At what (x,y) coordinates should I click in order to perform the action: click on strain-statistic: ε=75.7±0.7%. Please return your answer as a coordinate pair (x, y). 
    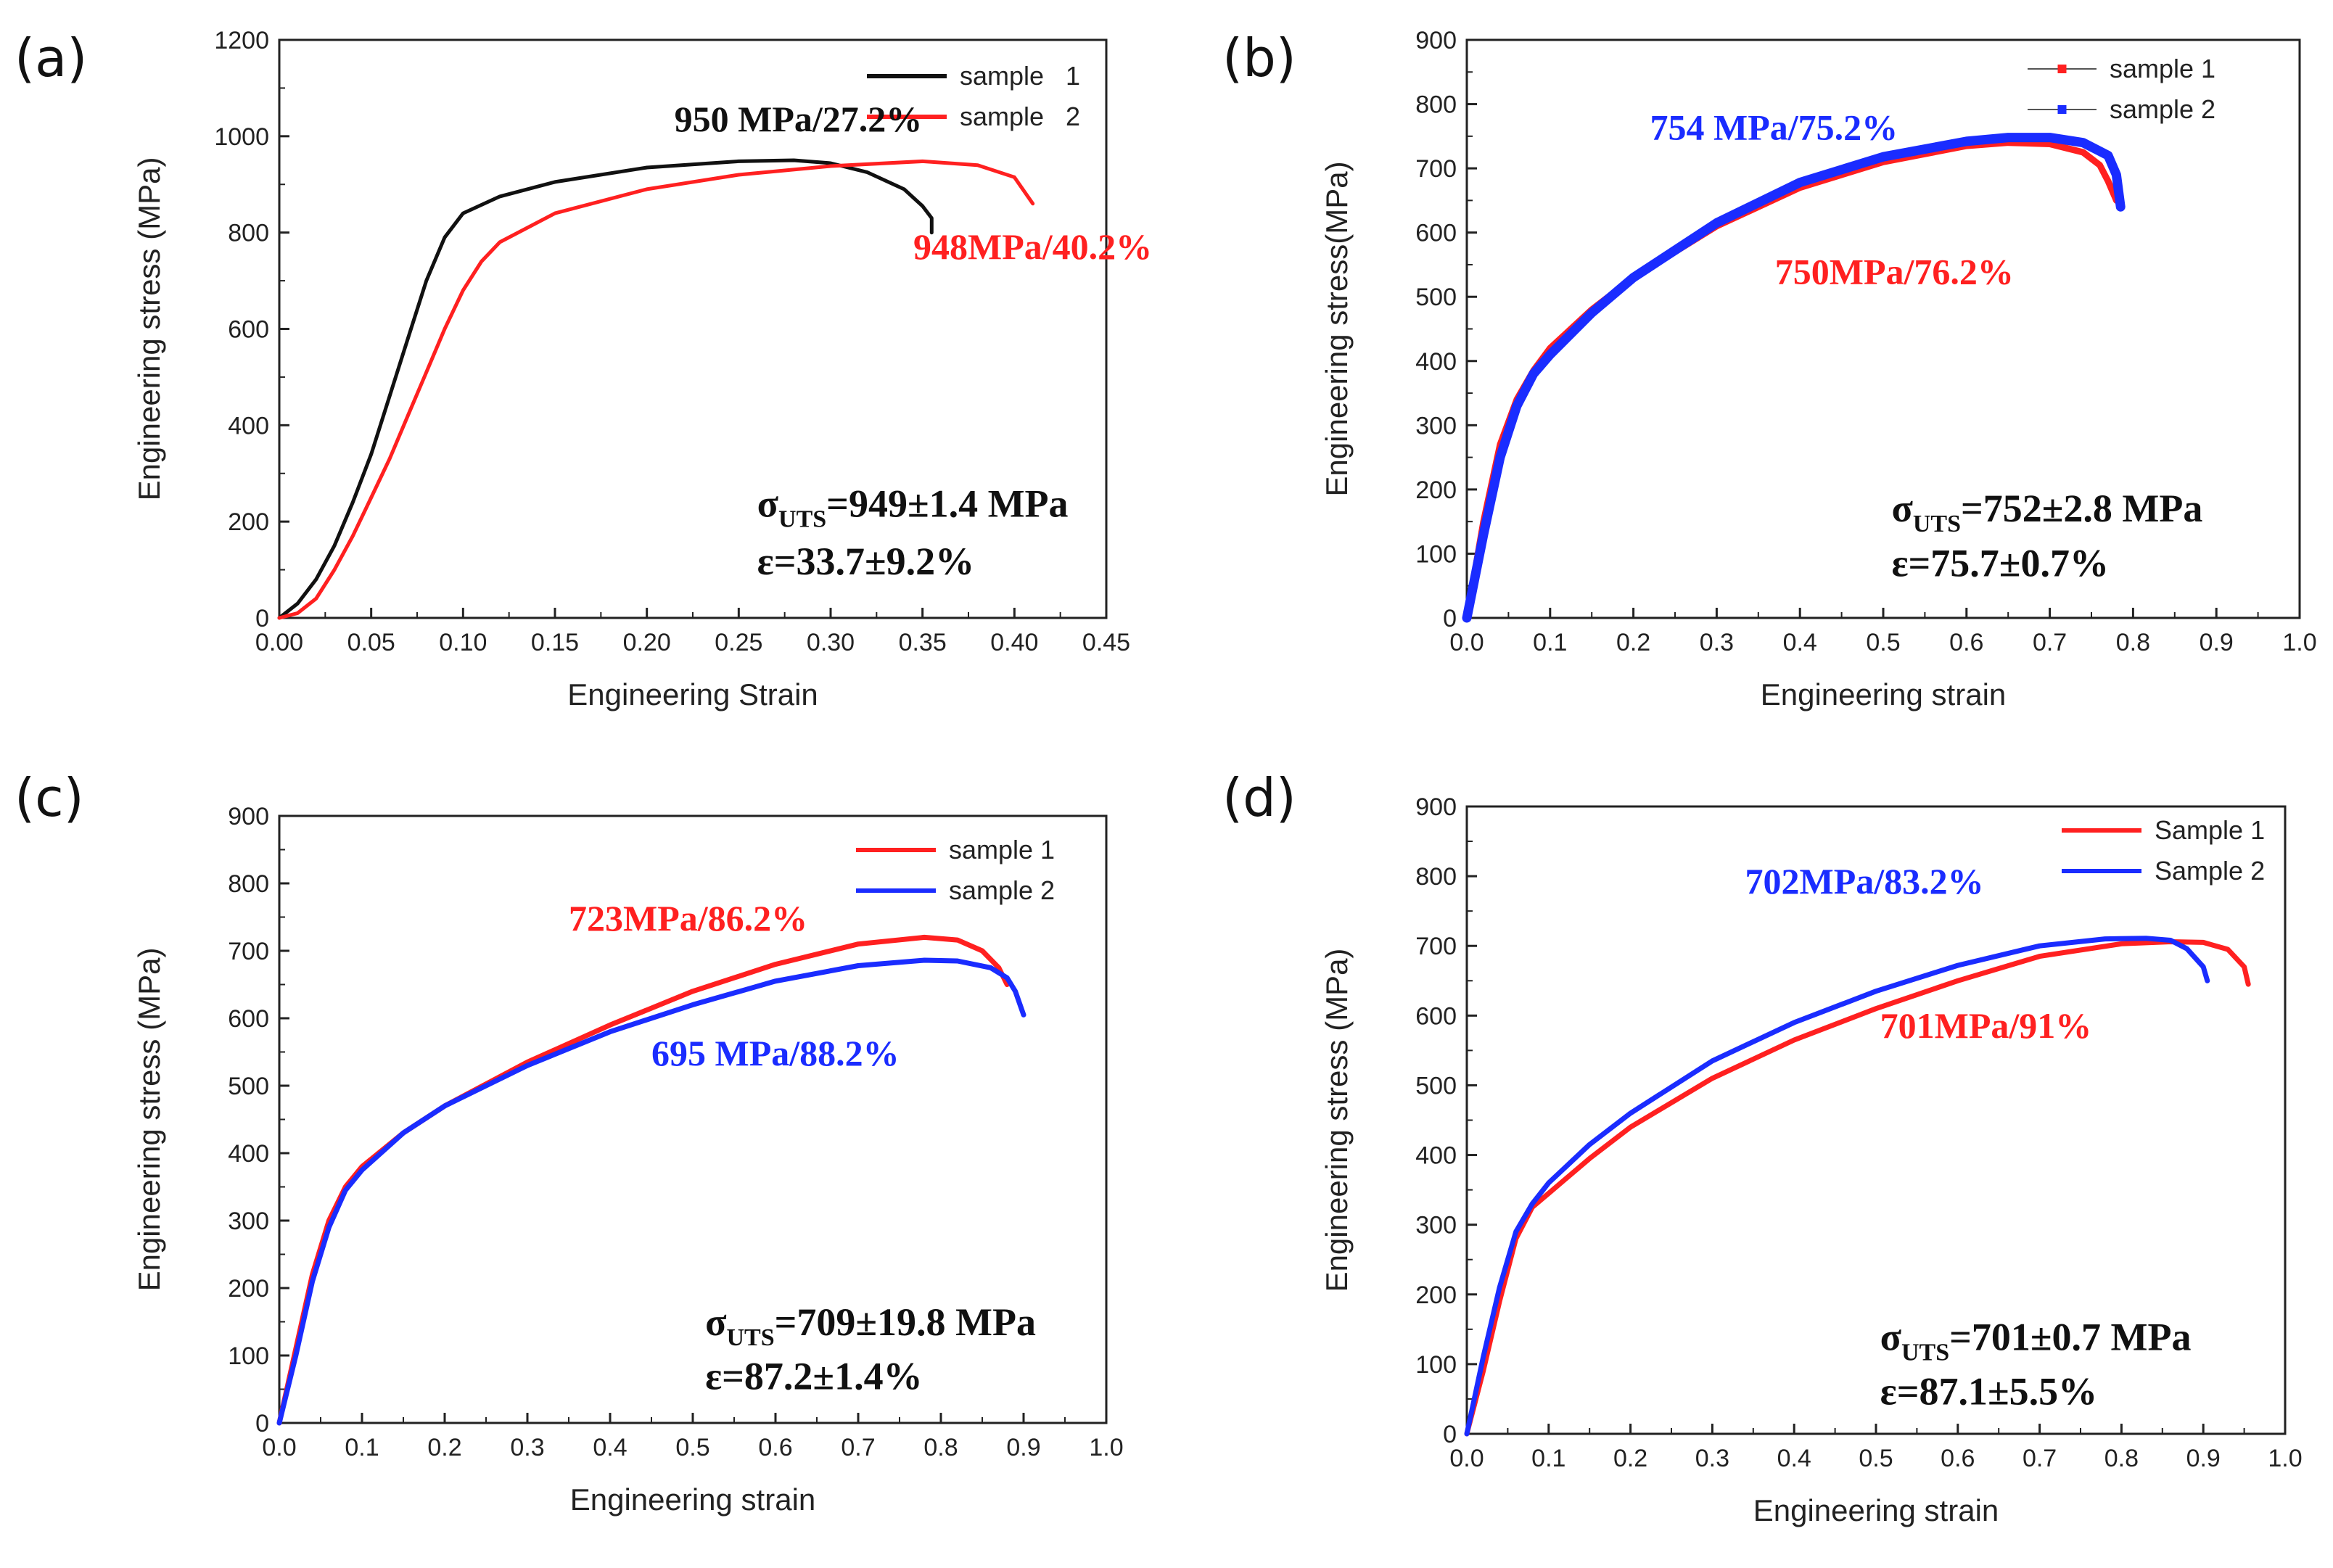
    Looking at the image, I should click on (1999, 563).